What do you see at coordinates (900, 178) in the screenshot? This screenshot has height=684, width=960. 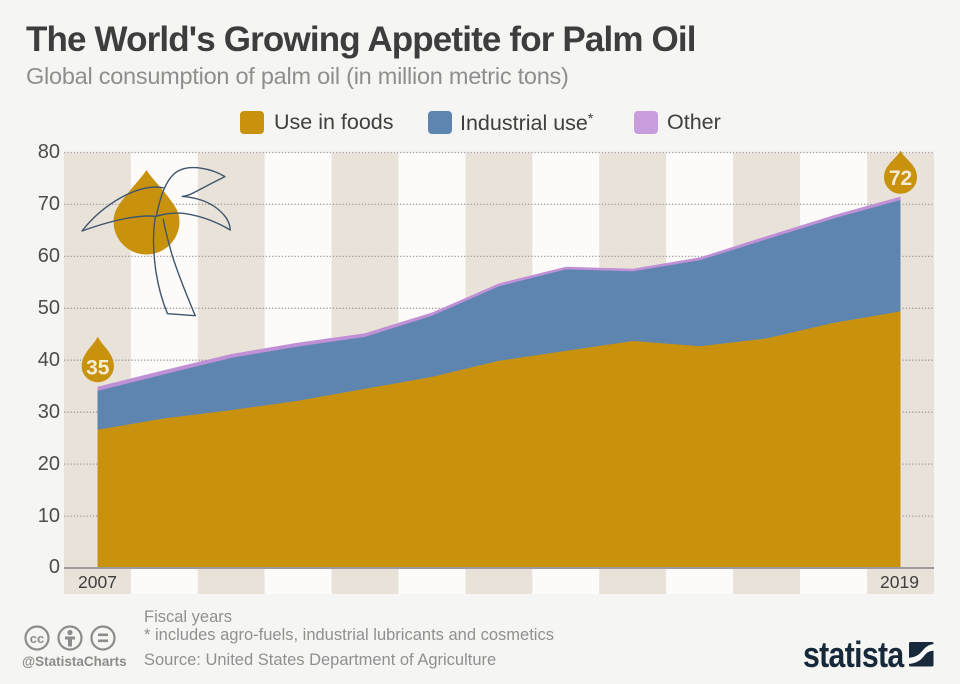 I see `svg-text: 72` at bounding box center [900, 178].